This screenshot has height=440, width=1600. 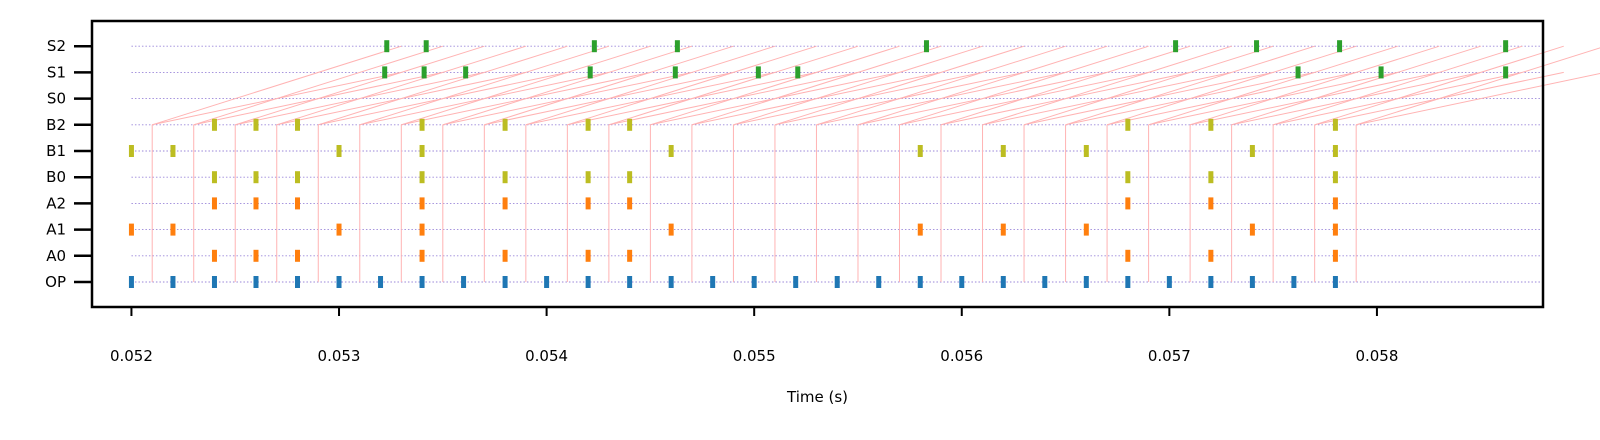 What do you see at coordinates (1376, 356) in the screenshot?
I see `x-tick-label-6: 0.058` at bounding box center [1376, 356].